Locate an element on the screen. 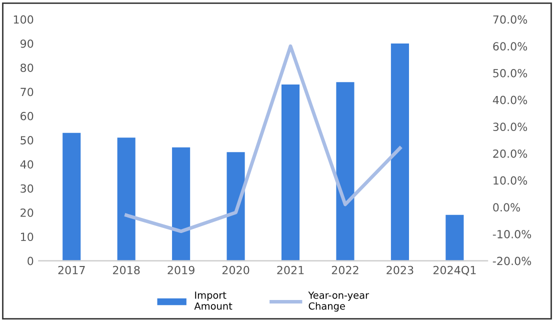 This screenshot has width=554, height=322. y2-tick-label: 10.0% is located at coordinates (511, 180).